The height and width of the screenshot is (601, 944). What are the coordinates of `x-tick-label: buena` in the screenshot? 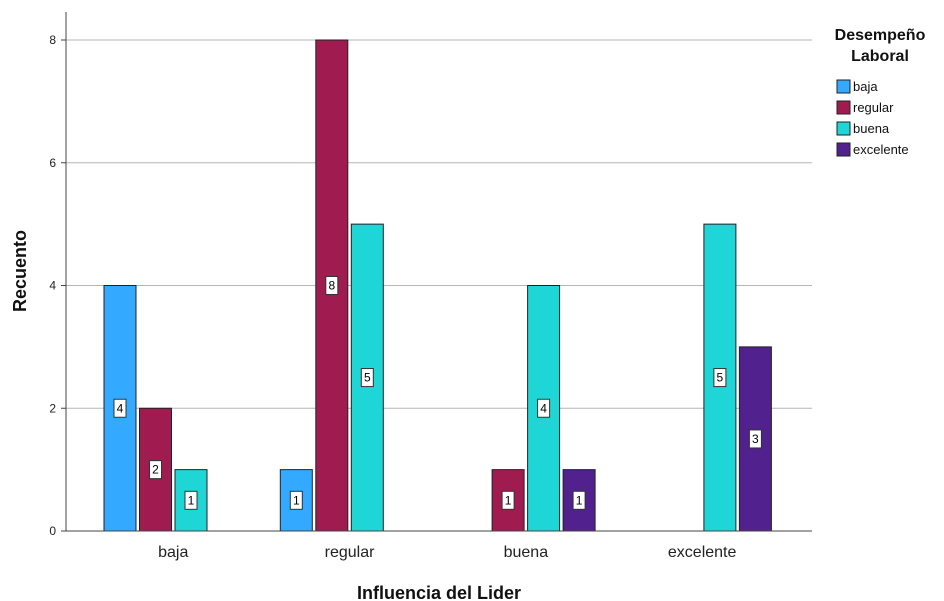 It's located at (526, 552).